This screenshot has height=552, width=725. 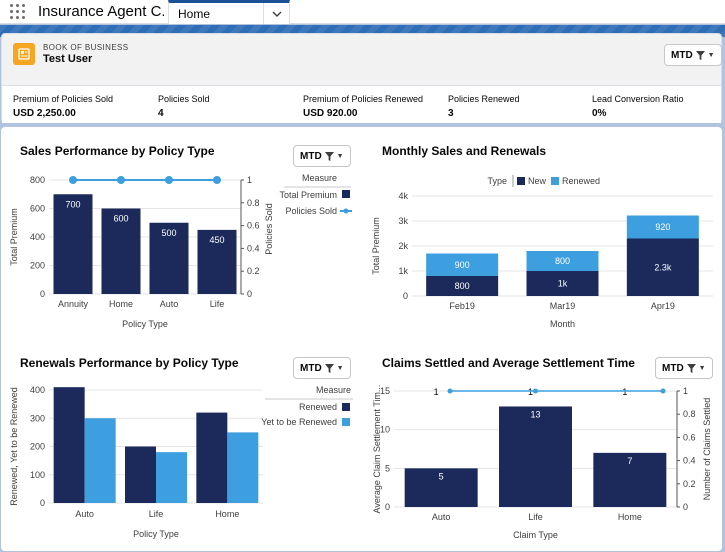 What do you see at coordinates (484, 106) in the screenshot?
I see `kpi-policies-renewed: Policies Renewed 3` at bounding box center [484, 106].